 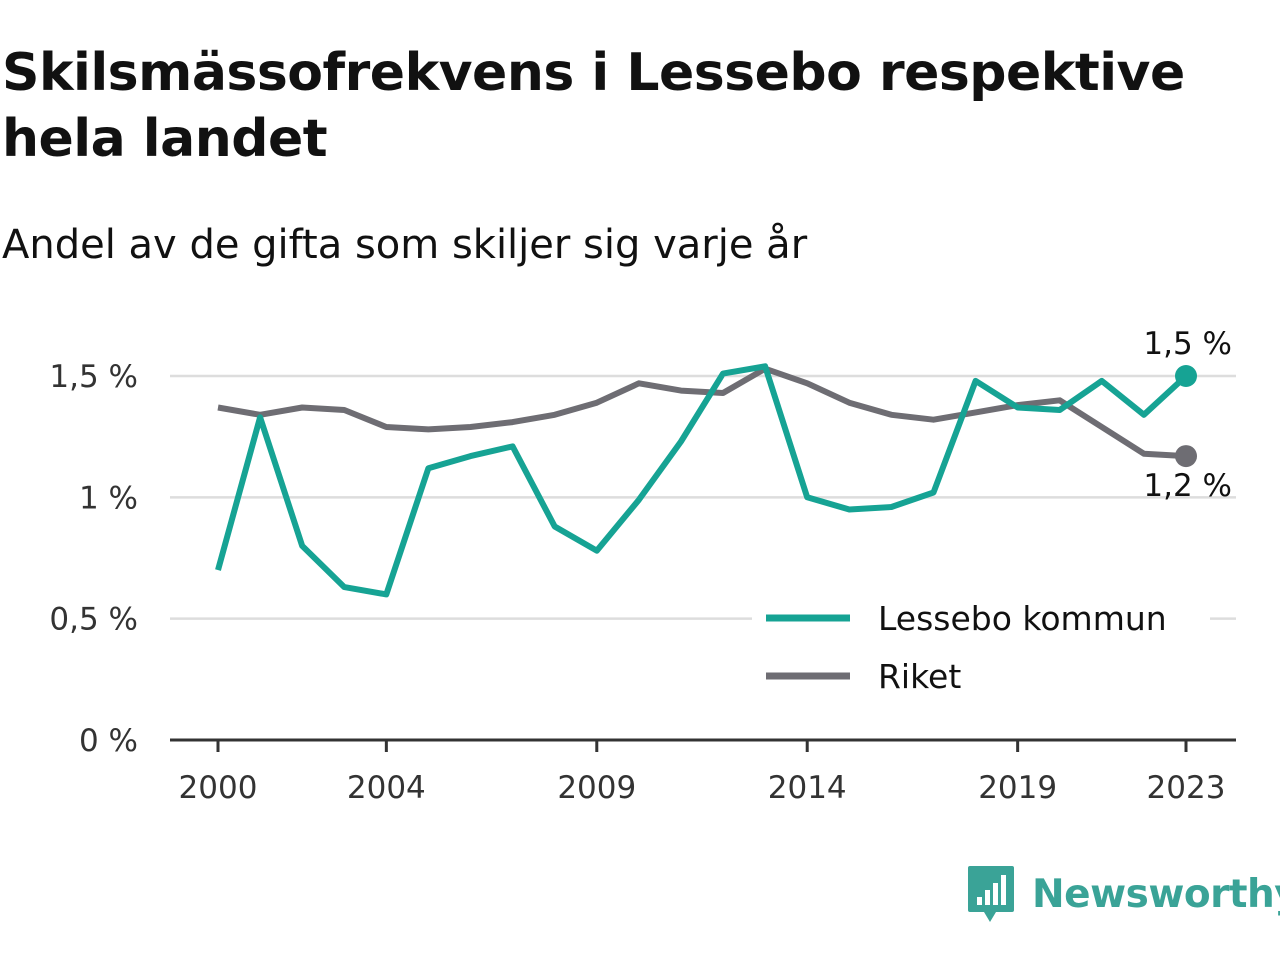 I want to click on x-tick-label: 2004, so click(x=386, y=788).